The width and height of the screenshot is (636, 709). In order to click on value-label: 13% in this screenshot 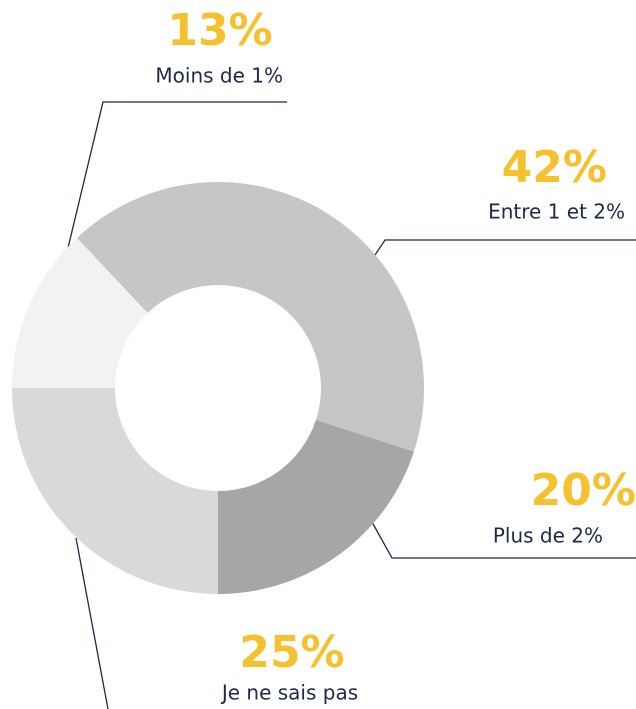, I will do `click(219, 30)`.